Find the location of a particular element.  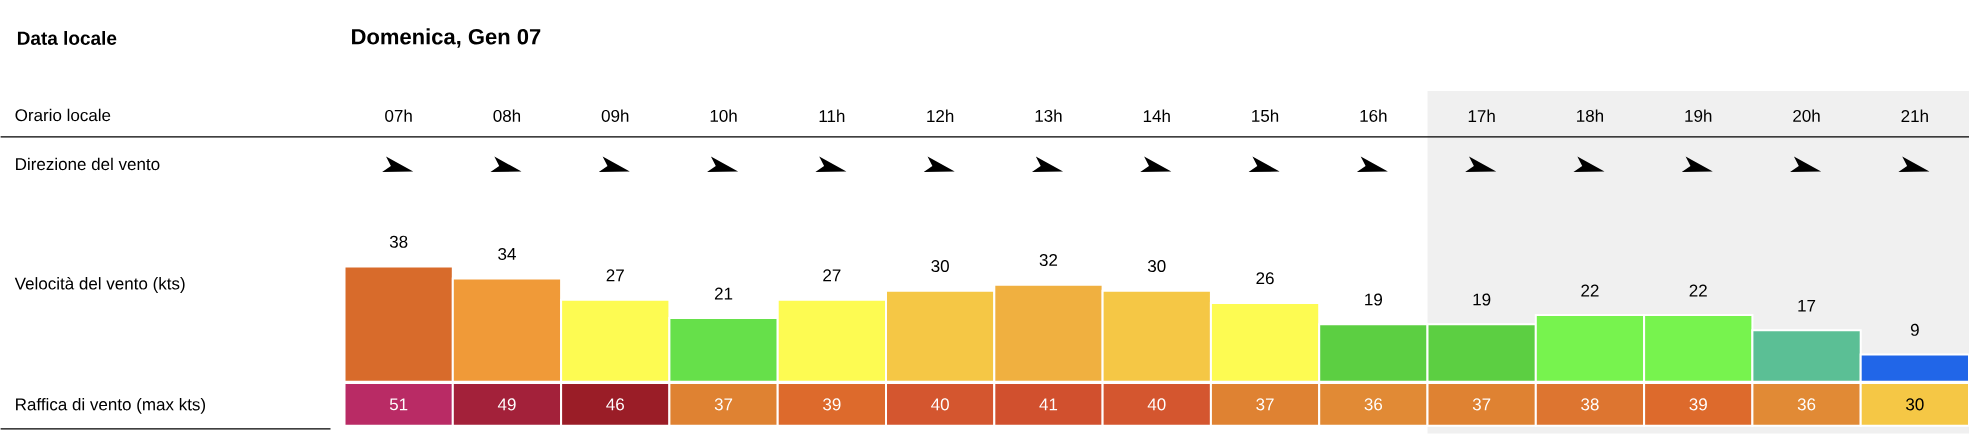

x-tick-label: 10h is located at coordinates (723, 115).